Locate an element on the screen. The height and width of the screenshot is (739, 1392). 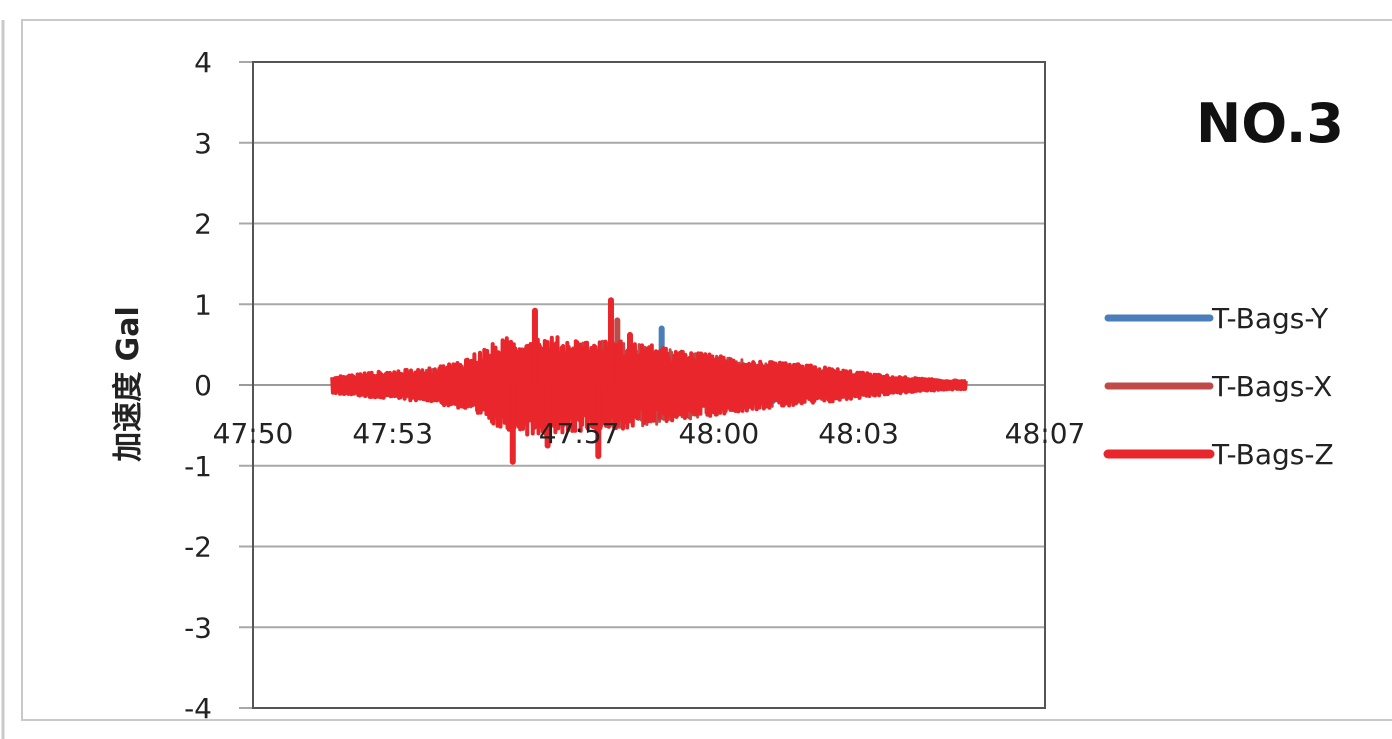
y-tick-label: 2 is located at coordinates (203, 224).